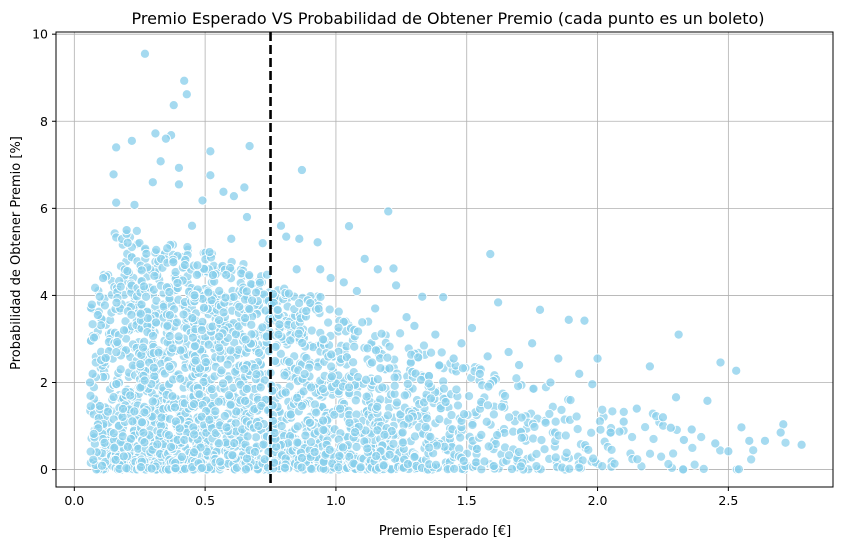  What do you see at coordinates (205, 500) in the screenshot?
I see `x-tick-label: 0.5` at bounding box center [205, 500].